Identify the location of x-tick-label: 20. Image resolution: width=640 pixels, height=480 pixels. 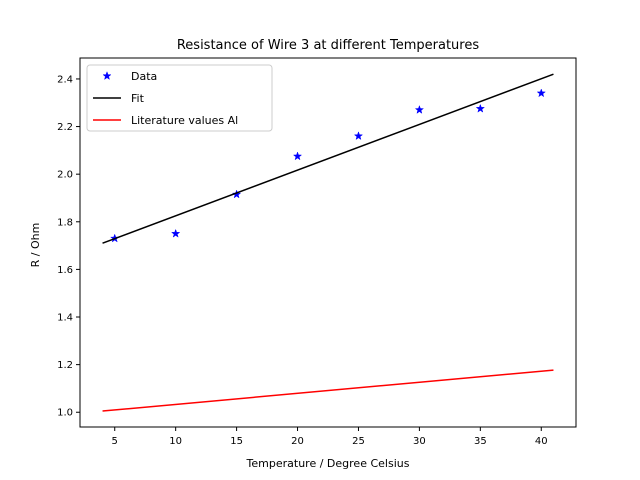
(297, 441).